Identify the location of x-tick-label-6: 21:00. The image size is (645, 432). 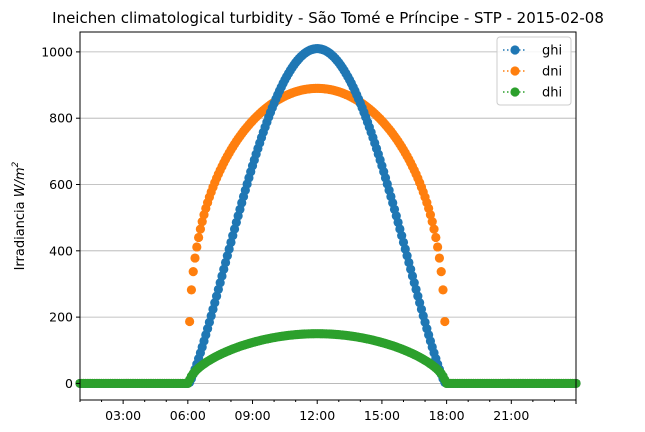
(511, 415).